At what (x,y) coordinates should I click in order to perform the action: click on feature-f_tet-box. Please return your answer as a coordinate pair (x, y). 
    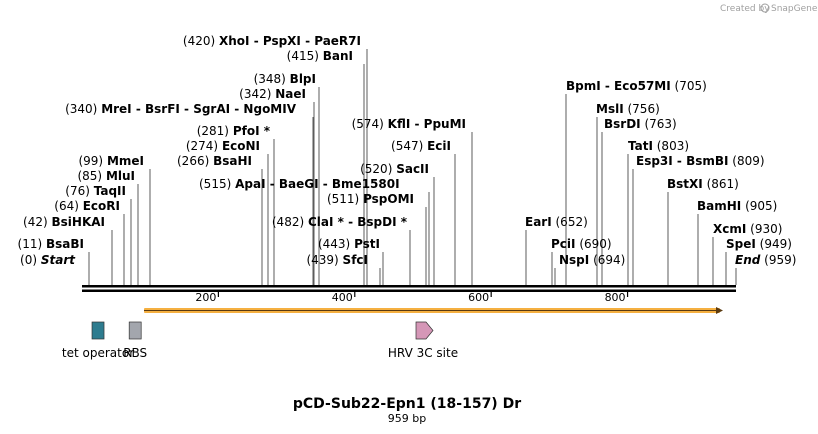
    Looking at the image, I should click on (98, 330).